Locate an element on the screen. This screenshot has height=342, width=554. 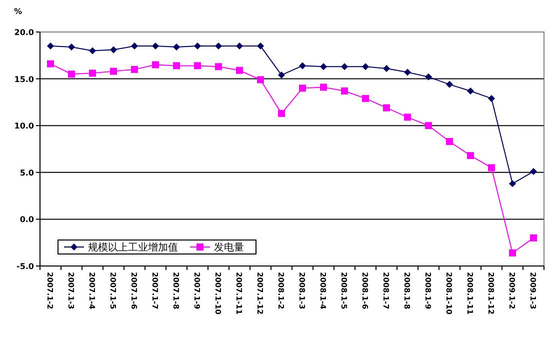
legend-label: 规模以上工业增加值 is located at coordinates (133, 248).